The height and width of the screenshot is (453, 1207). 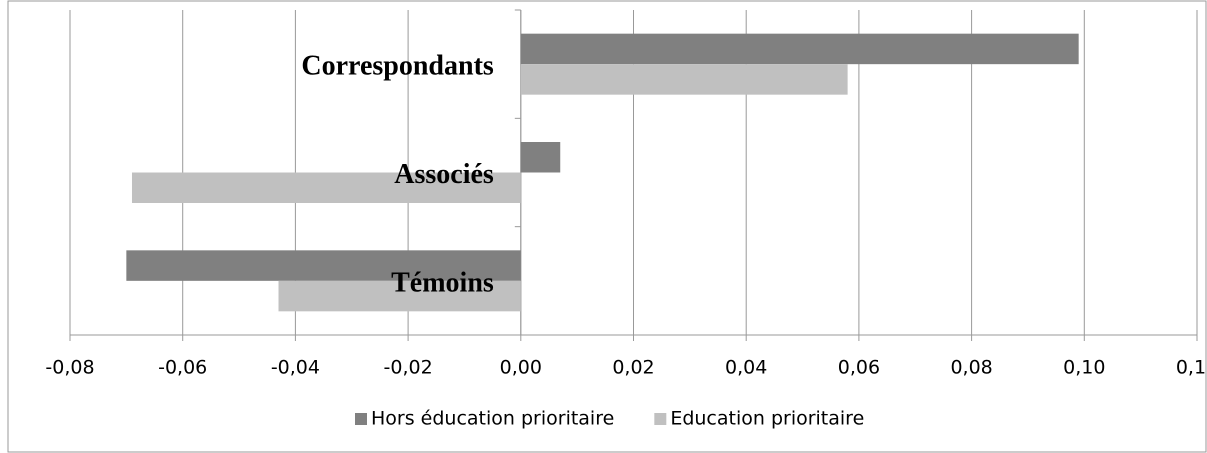 I want to click on x-tick-label: 0,10, so click(x=1084, y=368).